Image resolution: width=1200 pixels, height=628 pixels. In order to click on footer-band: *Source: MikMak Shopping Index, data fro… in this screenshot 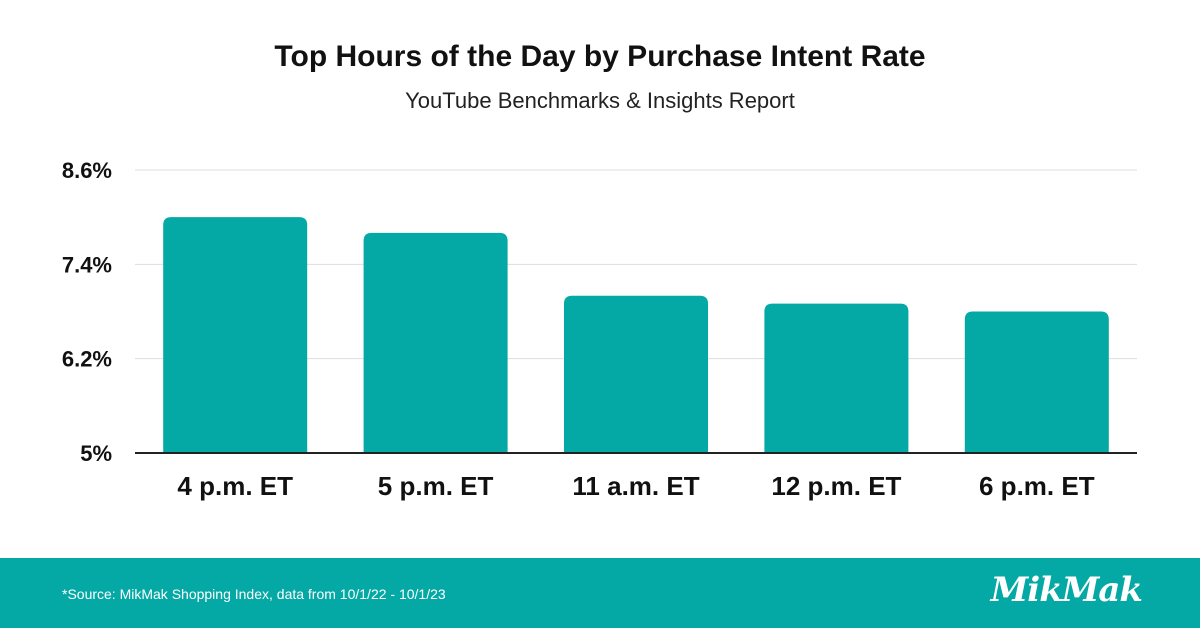, I will do `click(600, 593)`.